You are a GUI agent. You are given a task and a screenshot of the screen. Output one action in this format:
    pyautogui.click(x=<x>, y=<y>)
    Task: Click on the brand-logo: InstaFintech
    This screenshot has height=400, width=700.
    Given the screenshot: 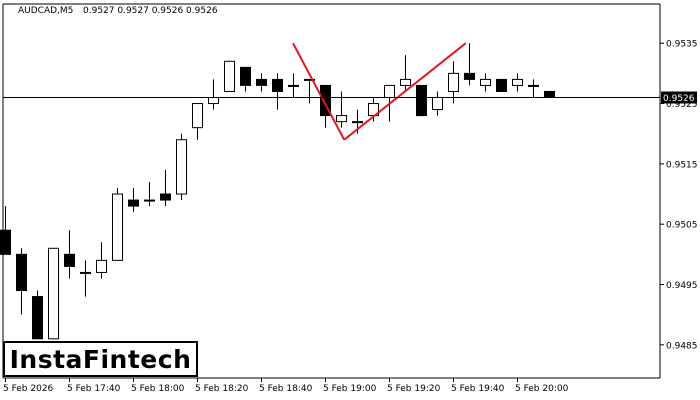 What is the action you would take?
    pyautogui.click(x=100, y=359)
    